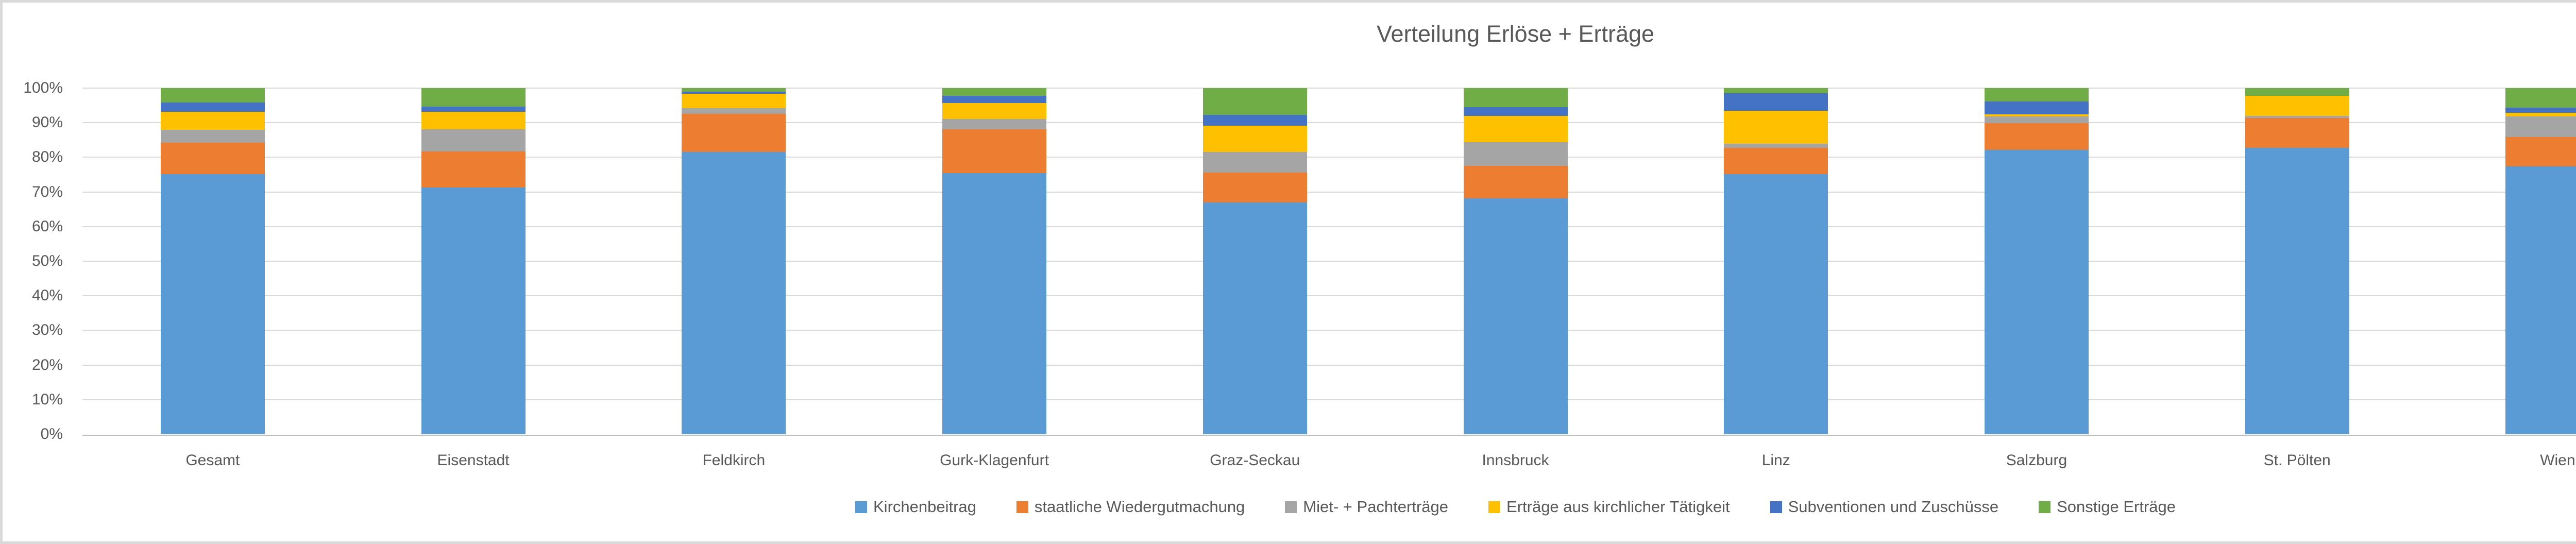 The height and width of the screenshot is (544, 2576). I want to click on bar-column-wien, so click(2540, 261).